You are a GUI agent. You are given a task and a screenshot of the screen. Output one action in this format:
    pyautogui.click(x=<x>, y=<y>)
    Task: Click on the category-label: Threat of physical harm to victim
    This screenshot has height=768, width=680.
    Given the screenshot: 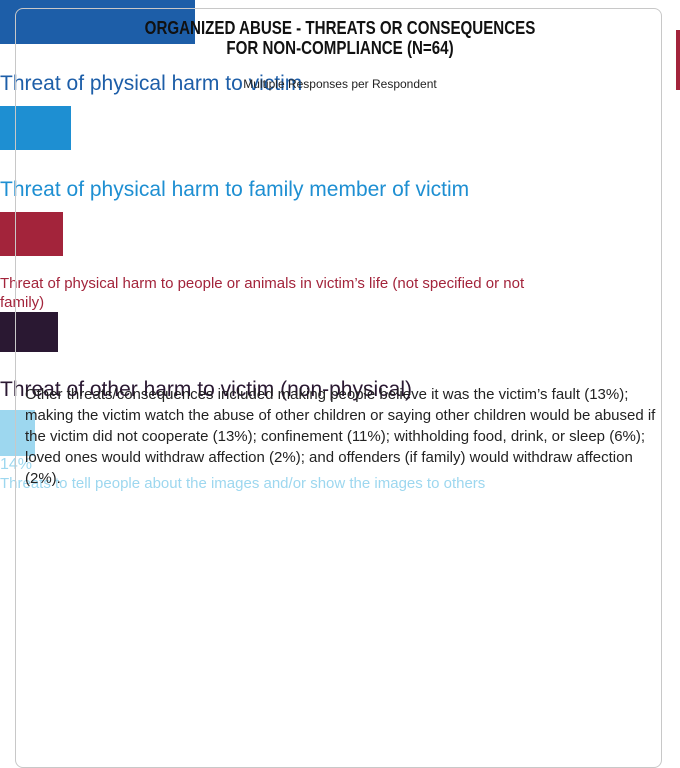 What is the action you would take?
    pyautogui.click(x=151, y=83)
    